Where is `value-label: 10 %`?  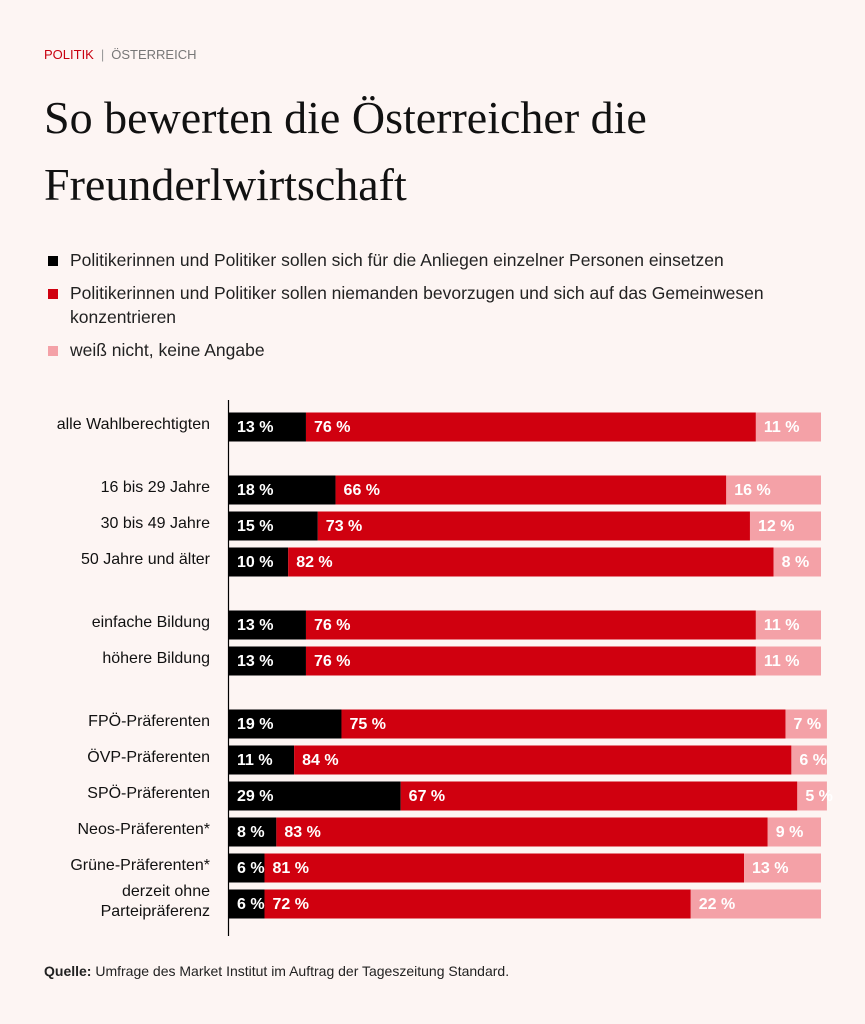
value-label: 10 % is located at coordinates (255, 562).